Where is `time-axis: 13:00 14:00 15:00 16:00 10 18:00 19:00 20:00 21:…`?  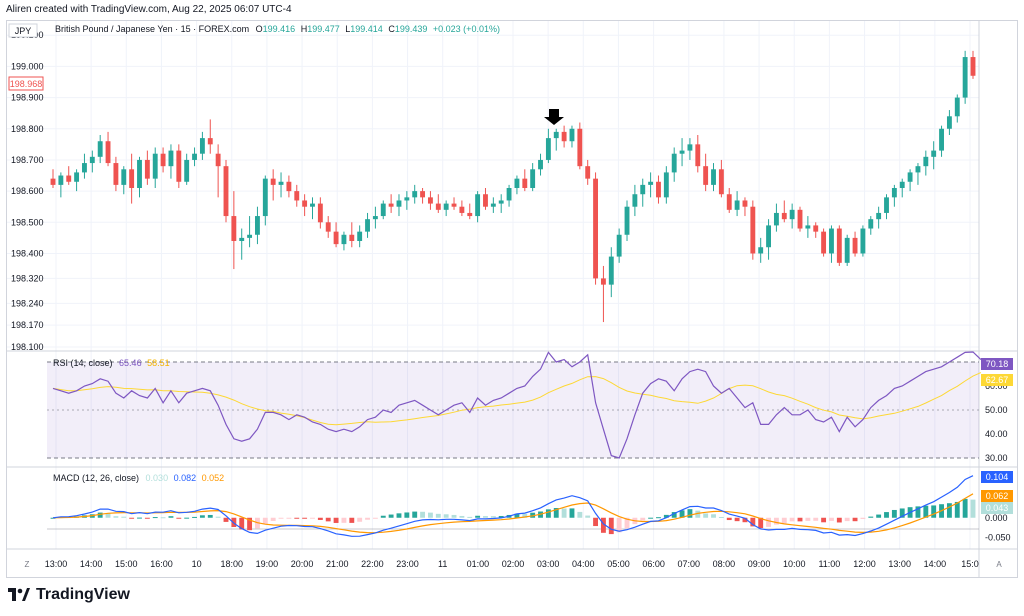
time-axis: 13:00 14:00 15:00 16:00 10 18:00 19:00 20:00 21:… is located at coordinates (512, 564).